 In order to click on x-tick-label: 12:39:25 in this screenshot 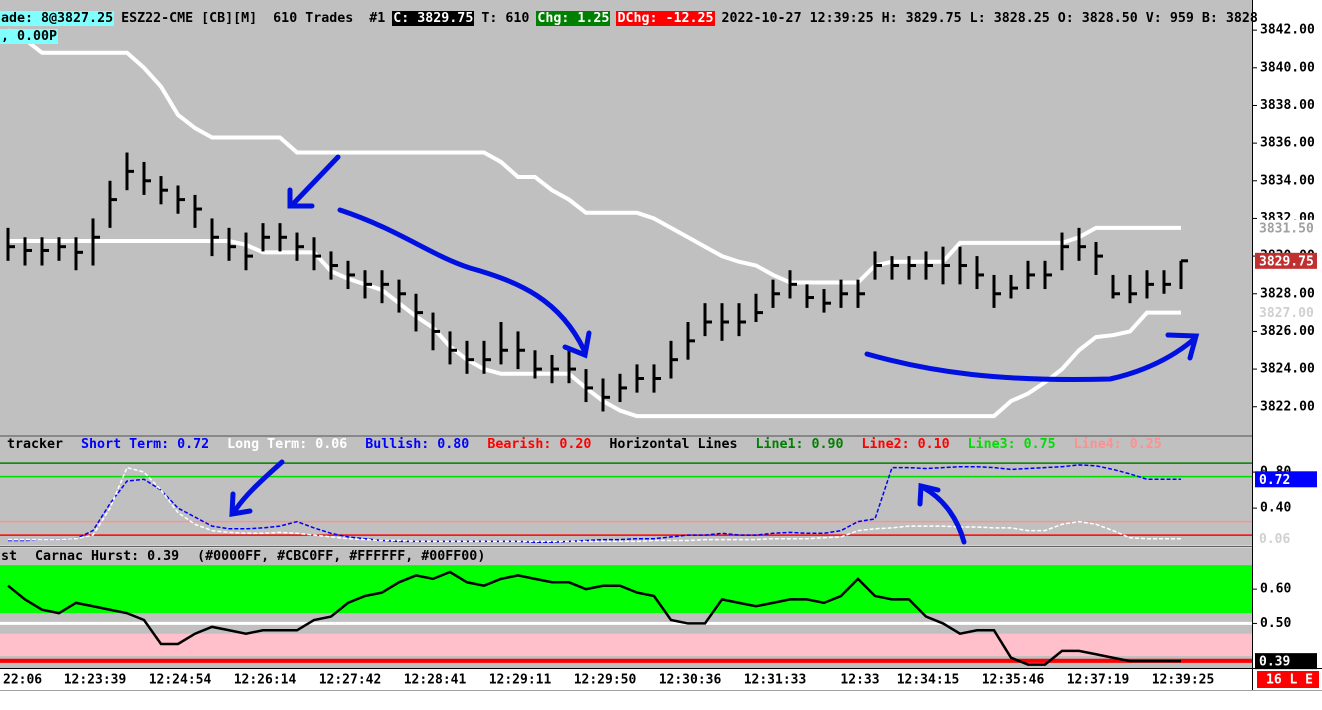, I will do `click(1183, 680)`.